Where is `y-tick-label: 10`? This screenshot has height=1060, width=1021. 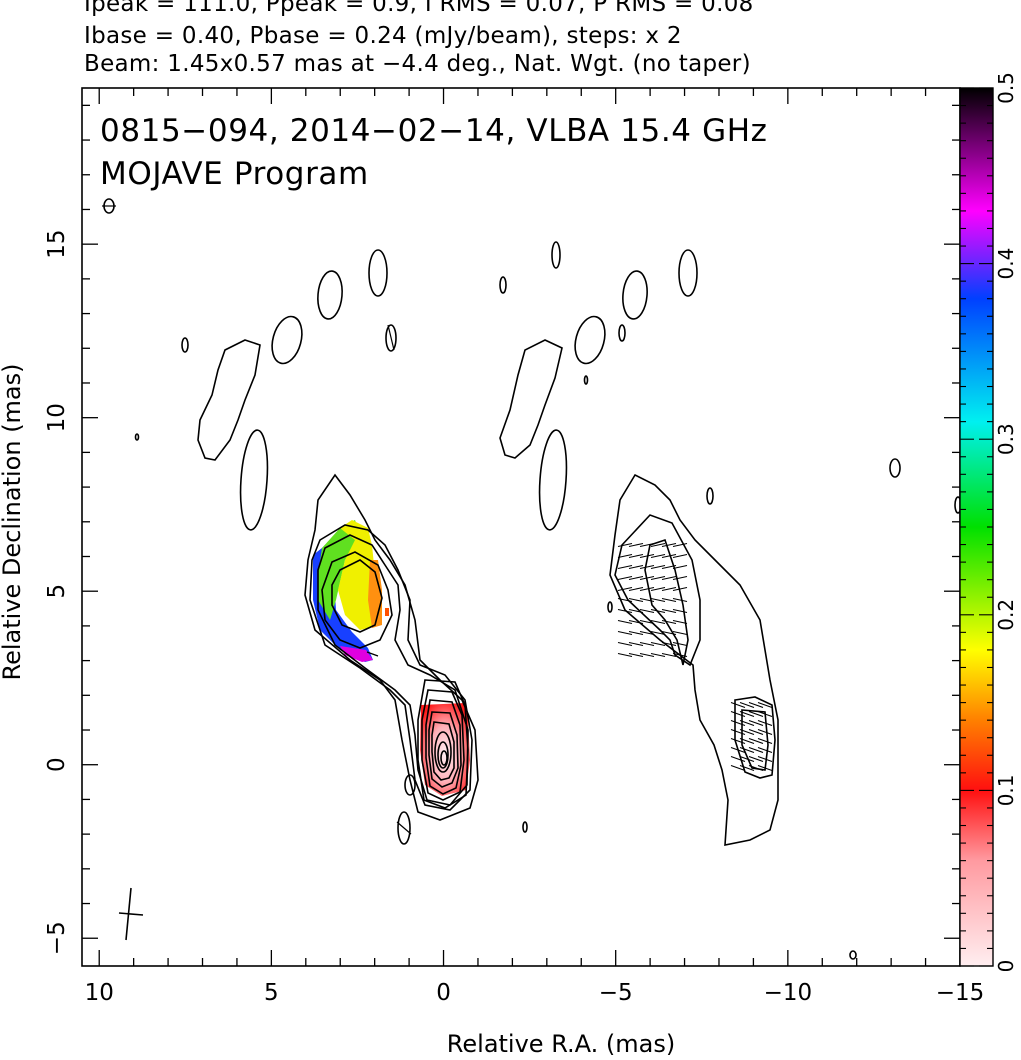
y-tick-label: 10 is located at coordinates (57, 417).